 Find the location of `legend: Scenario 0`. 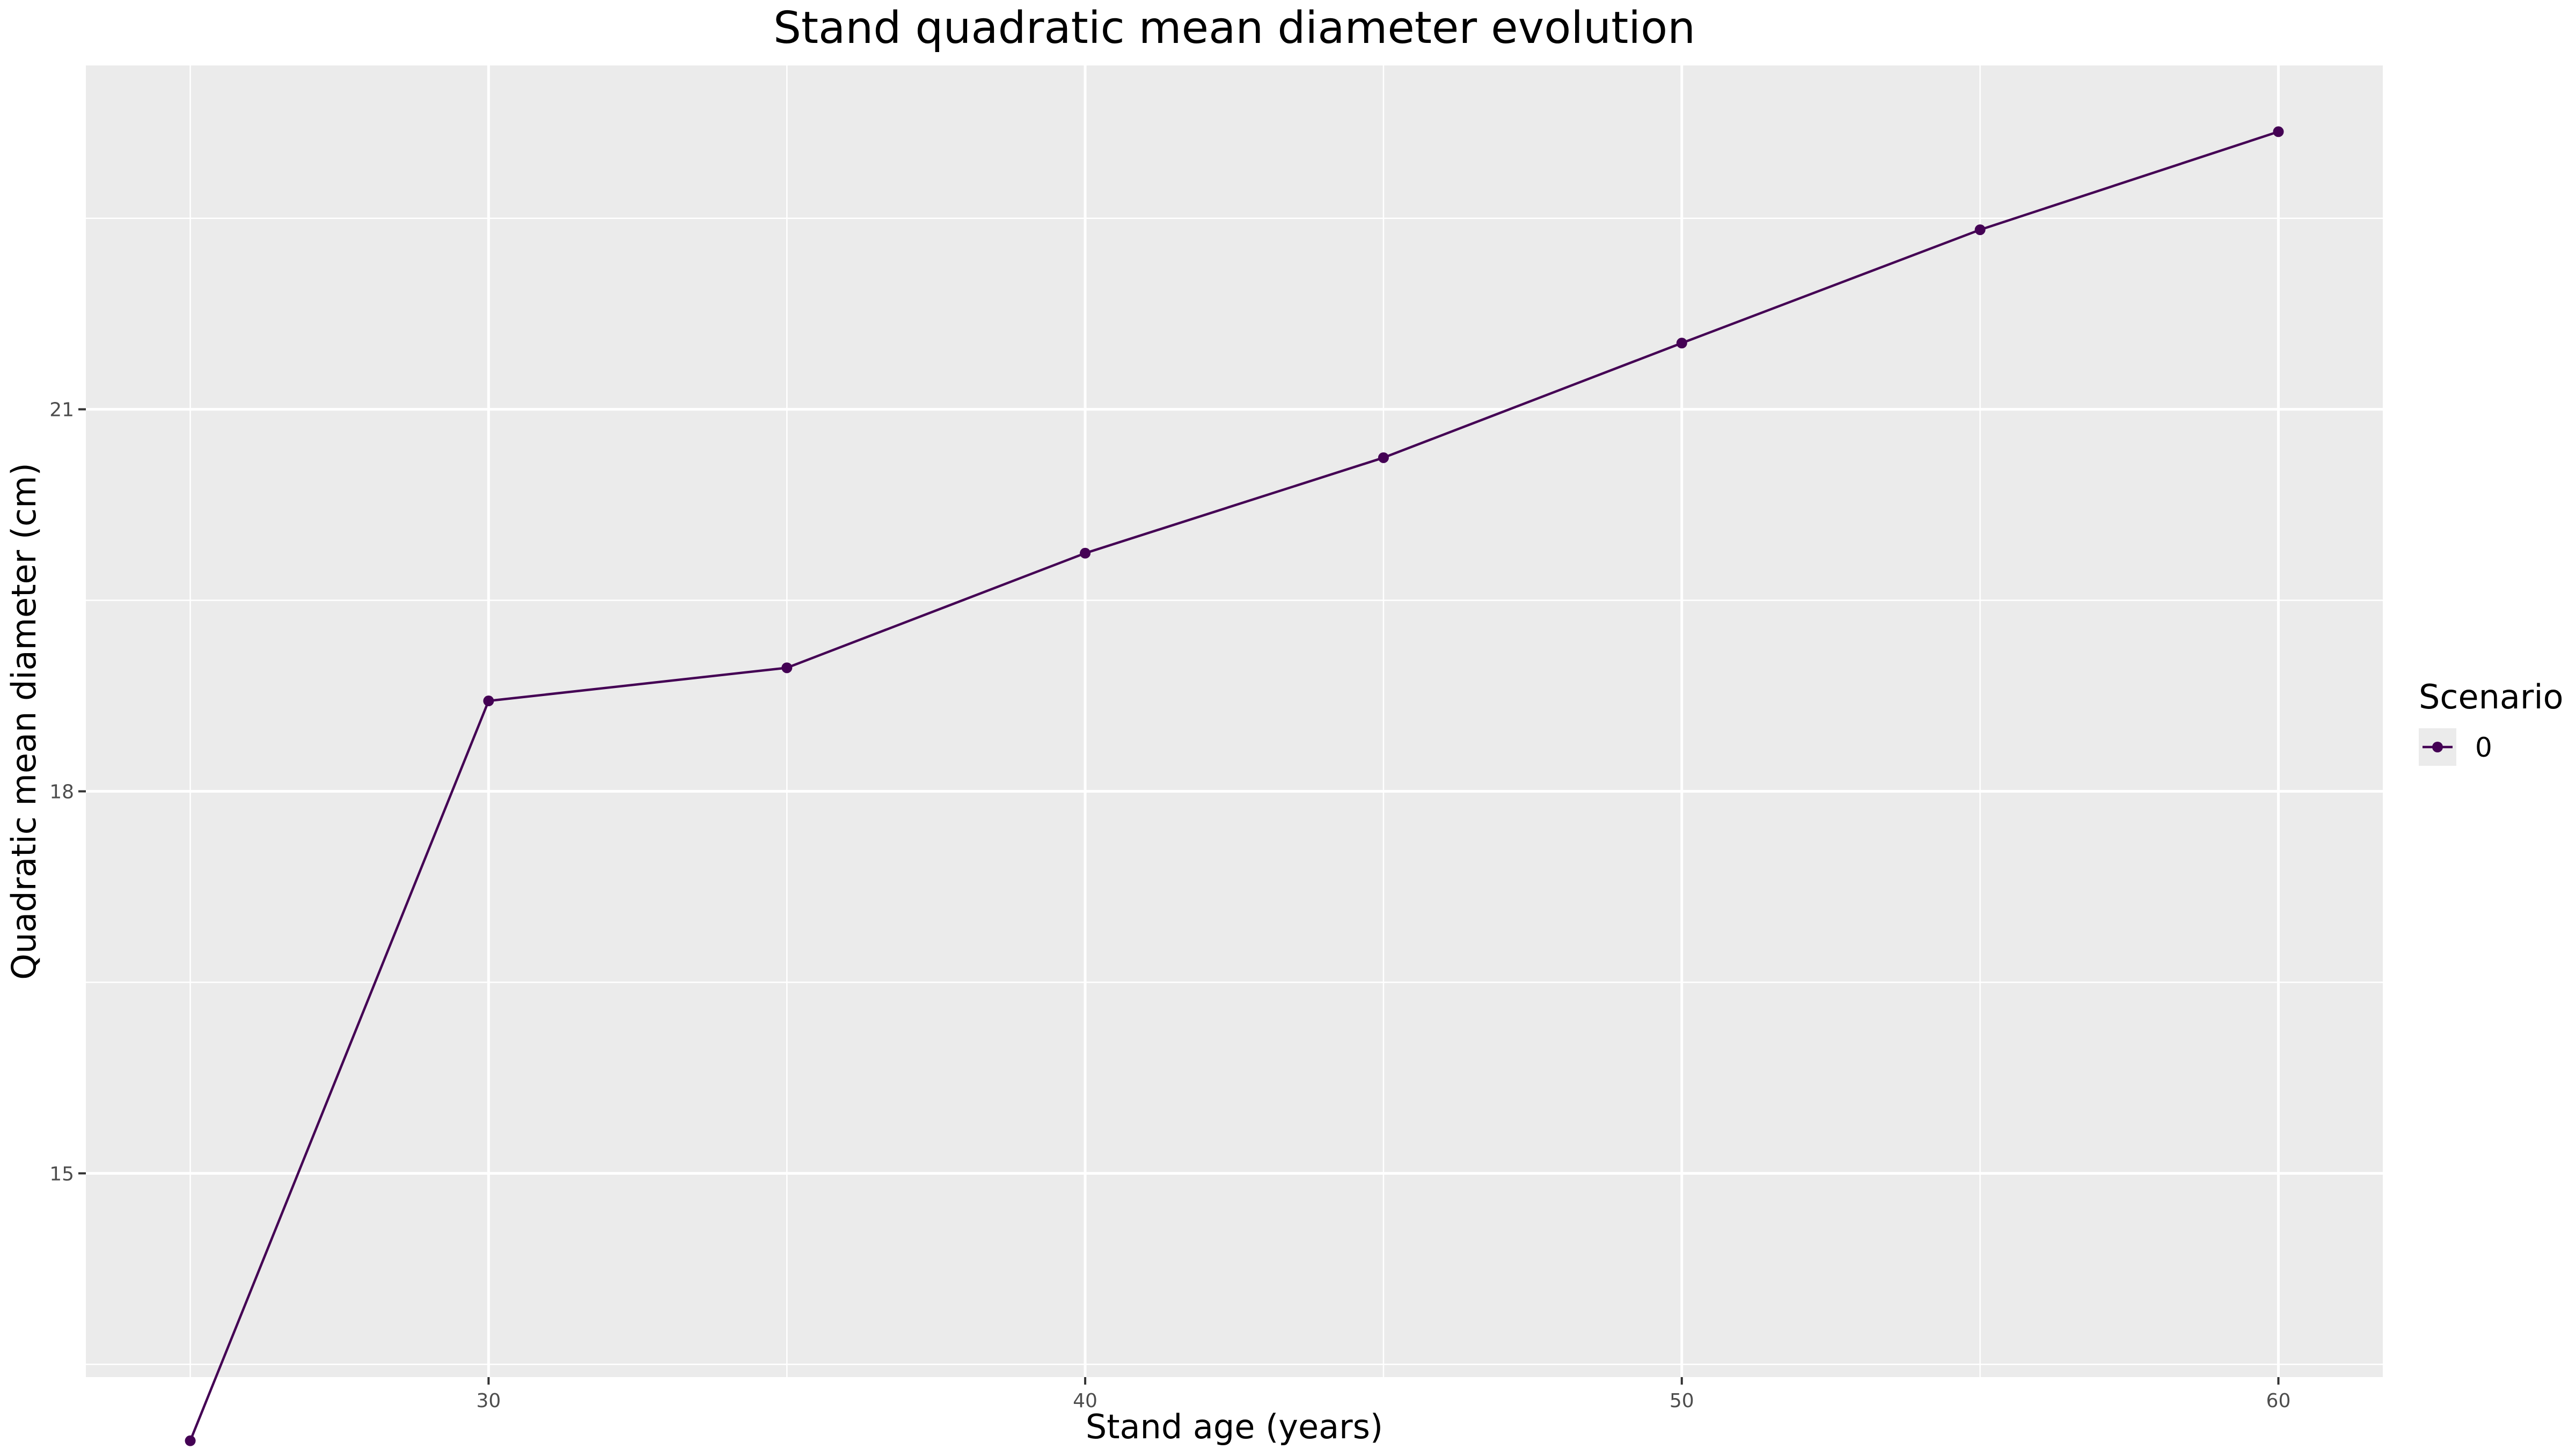

legend: Scenario 0 is located at coordinates (2491, 721).